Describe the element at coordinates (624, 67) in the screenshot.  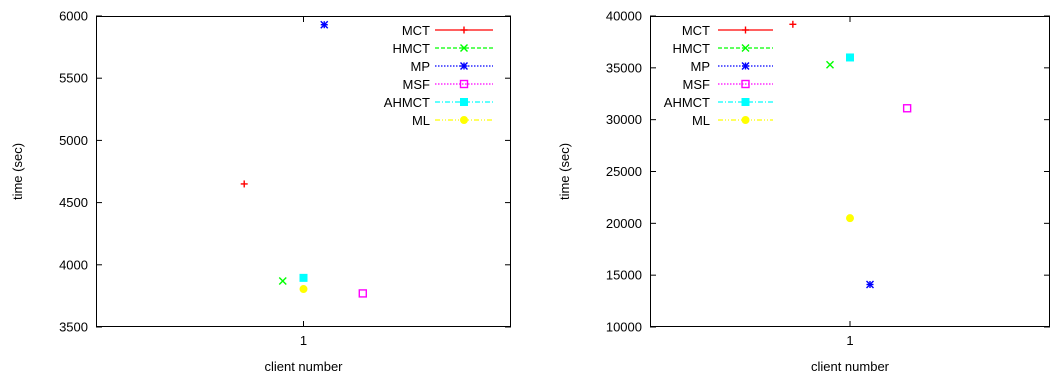
I see `y-tick-label: 35000` at that location.